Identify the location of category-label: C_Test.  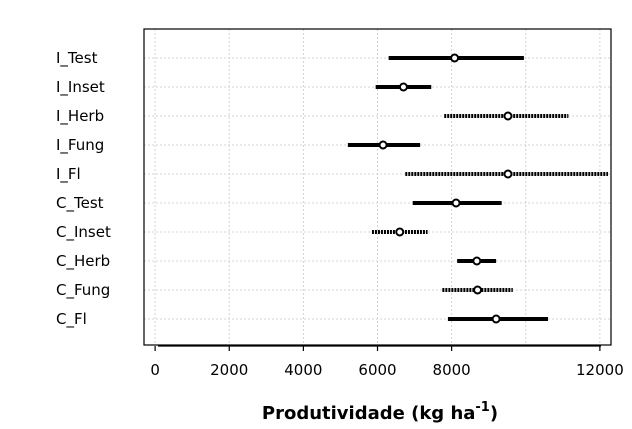
(80, 203).